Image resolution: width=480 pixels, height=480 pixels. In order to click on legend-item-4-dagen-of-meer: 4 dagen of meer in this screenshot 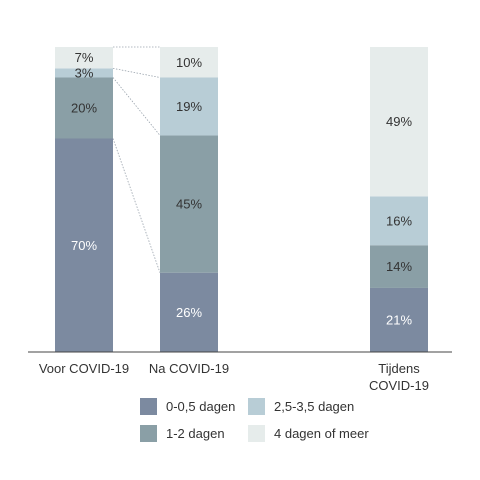, I will do `click(318, 433)`.